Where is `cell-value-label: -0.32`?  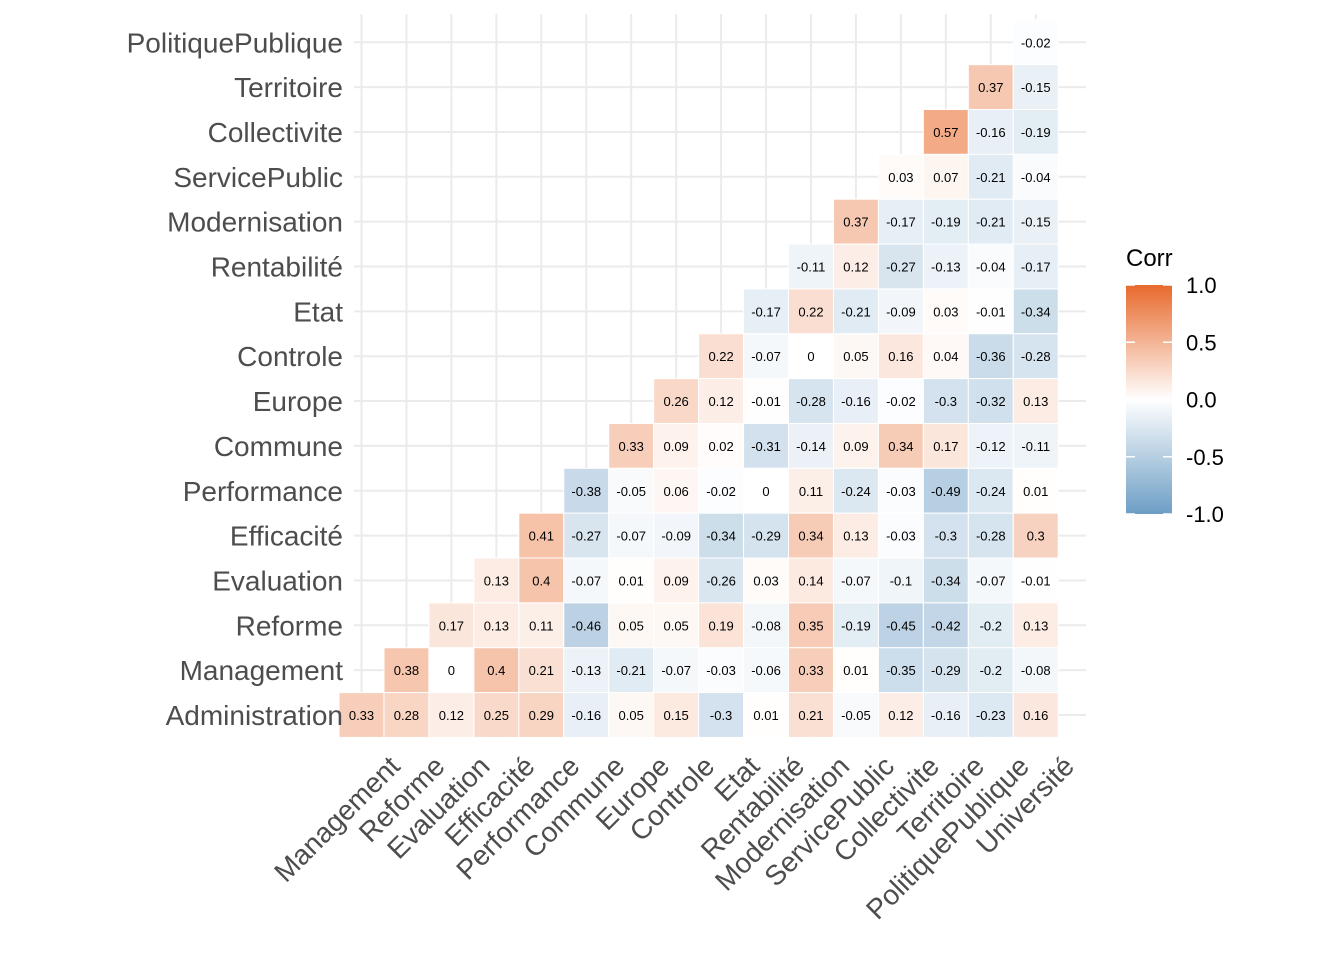 cell-value-label: -0.32 is located at coordinates (991, 401).